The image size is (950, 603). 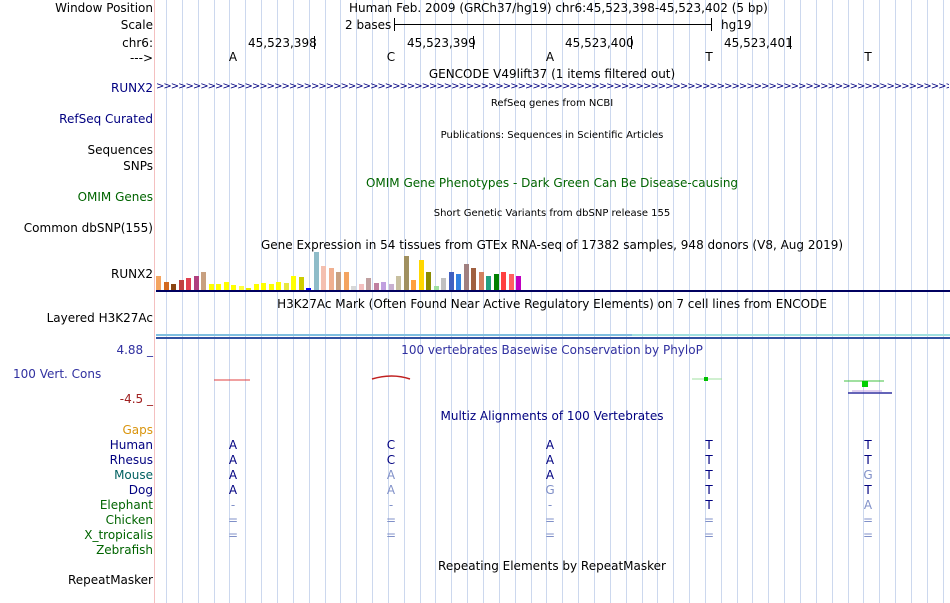 I want to click on h3k27ac-track-label: Layered H3K27Ac, so click(x=99, y=318).